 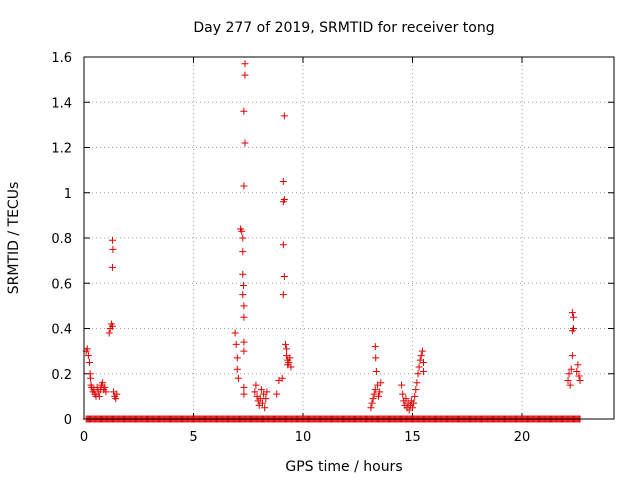 I want to click on y-tick-label: 0.2, so click(x=61, y=375).